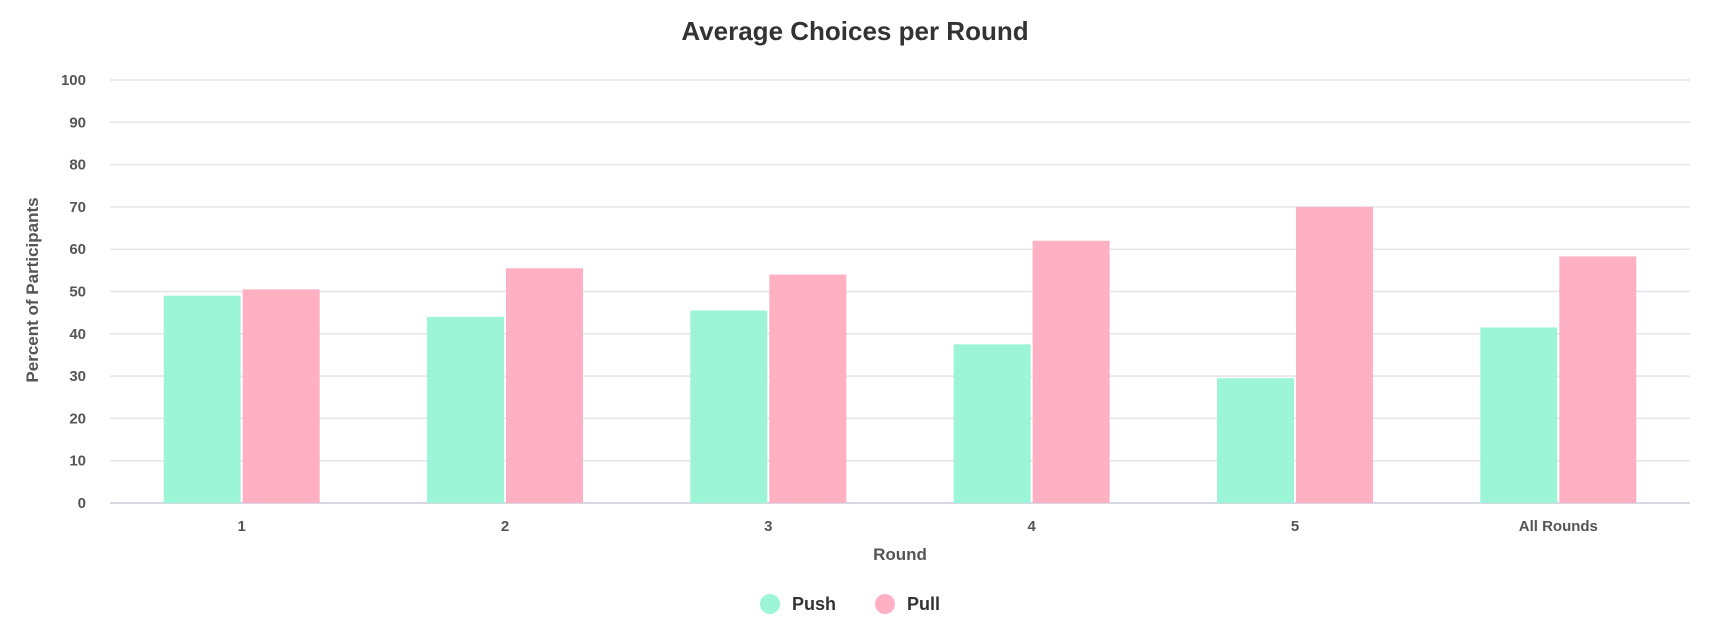 The image size is (1711, 627). What do you see at coordinates (77, 376) in the screenshot?
I see `y-tick-label: 30` at bounding box center [77, 376].